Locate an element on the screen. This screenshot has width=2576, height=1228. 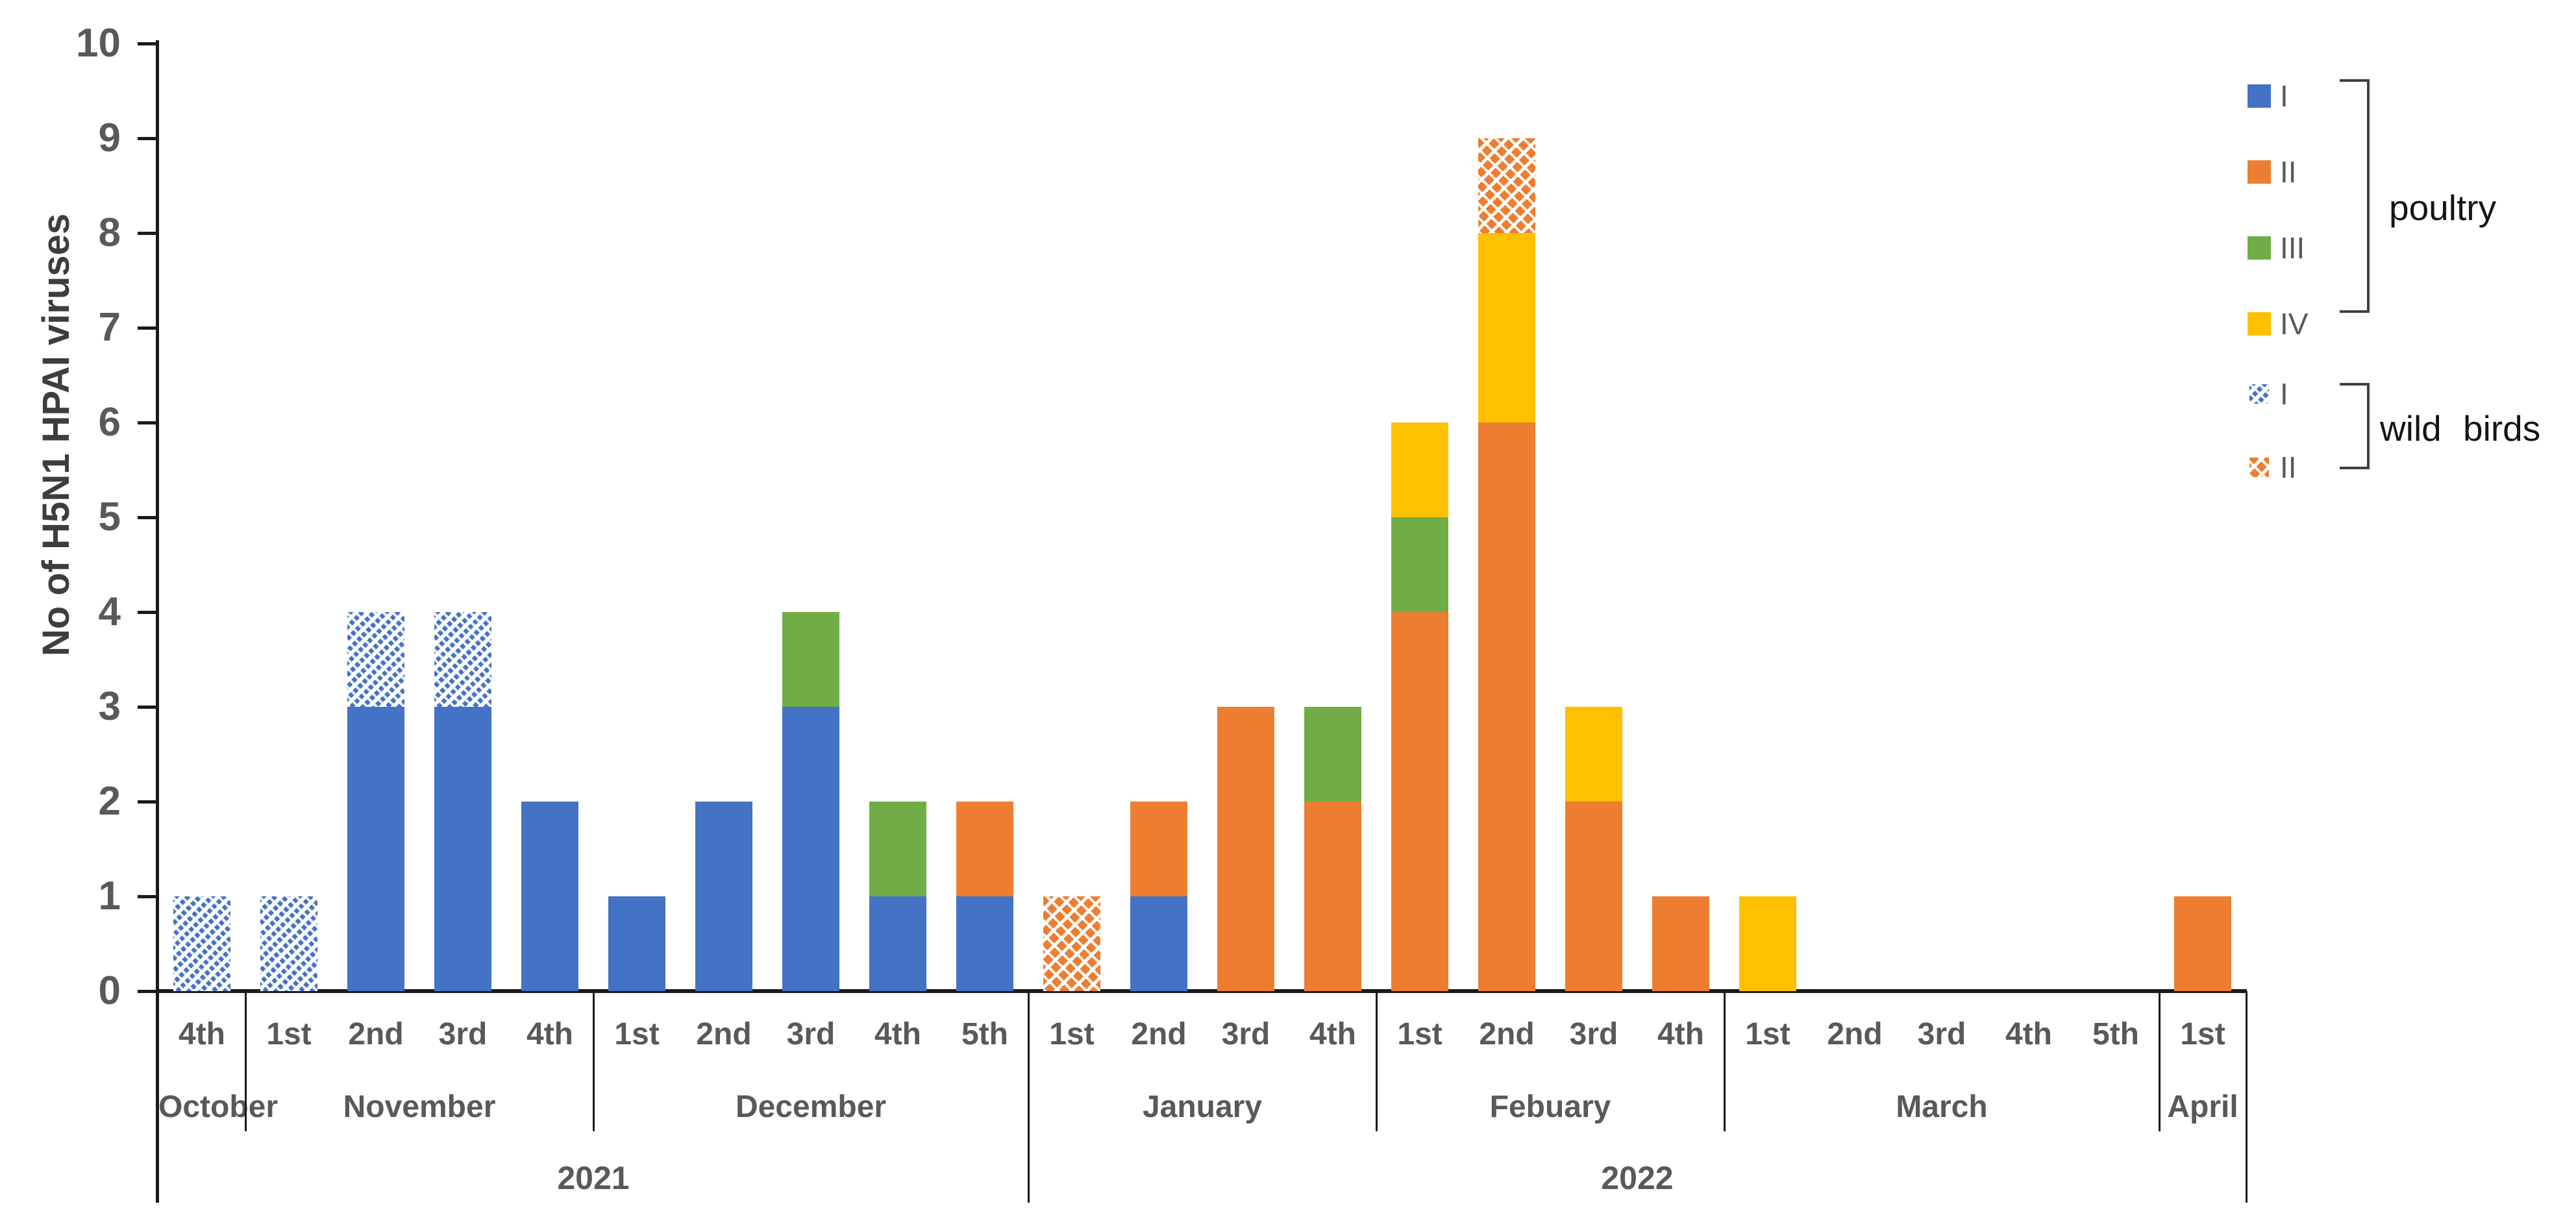
month-label: December is located at coordinates (811, 1107).